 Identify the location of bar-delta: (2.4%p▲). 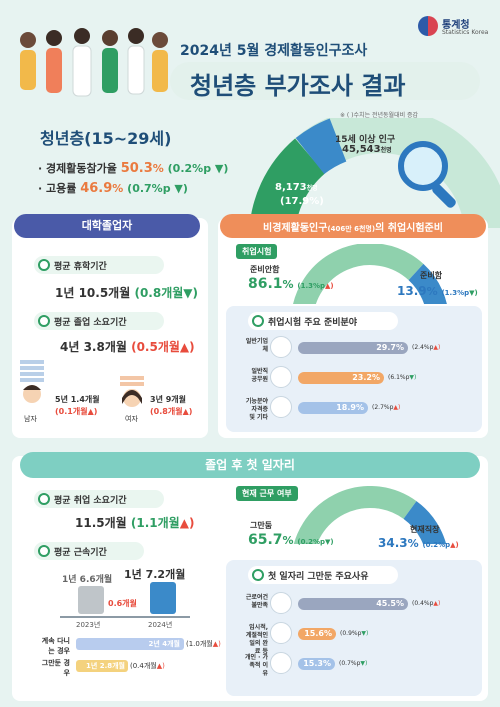
(426, 348).